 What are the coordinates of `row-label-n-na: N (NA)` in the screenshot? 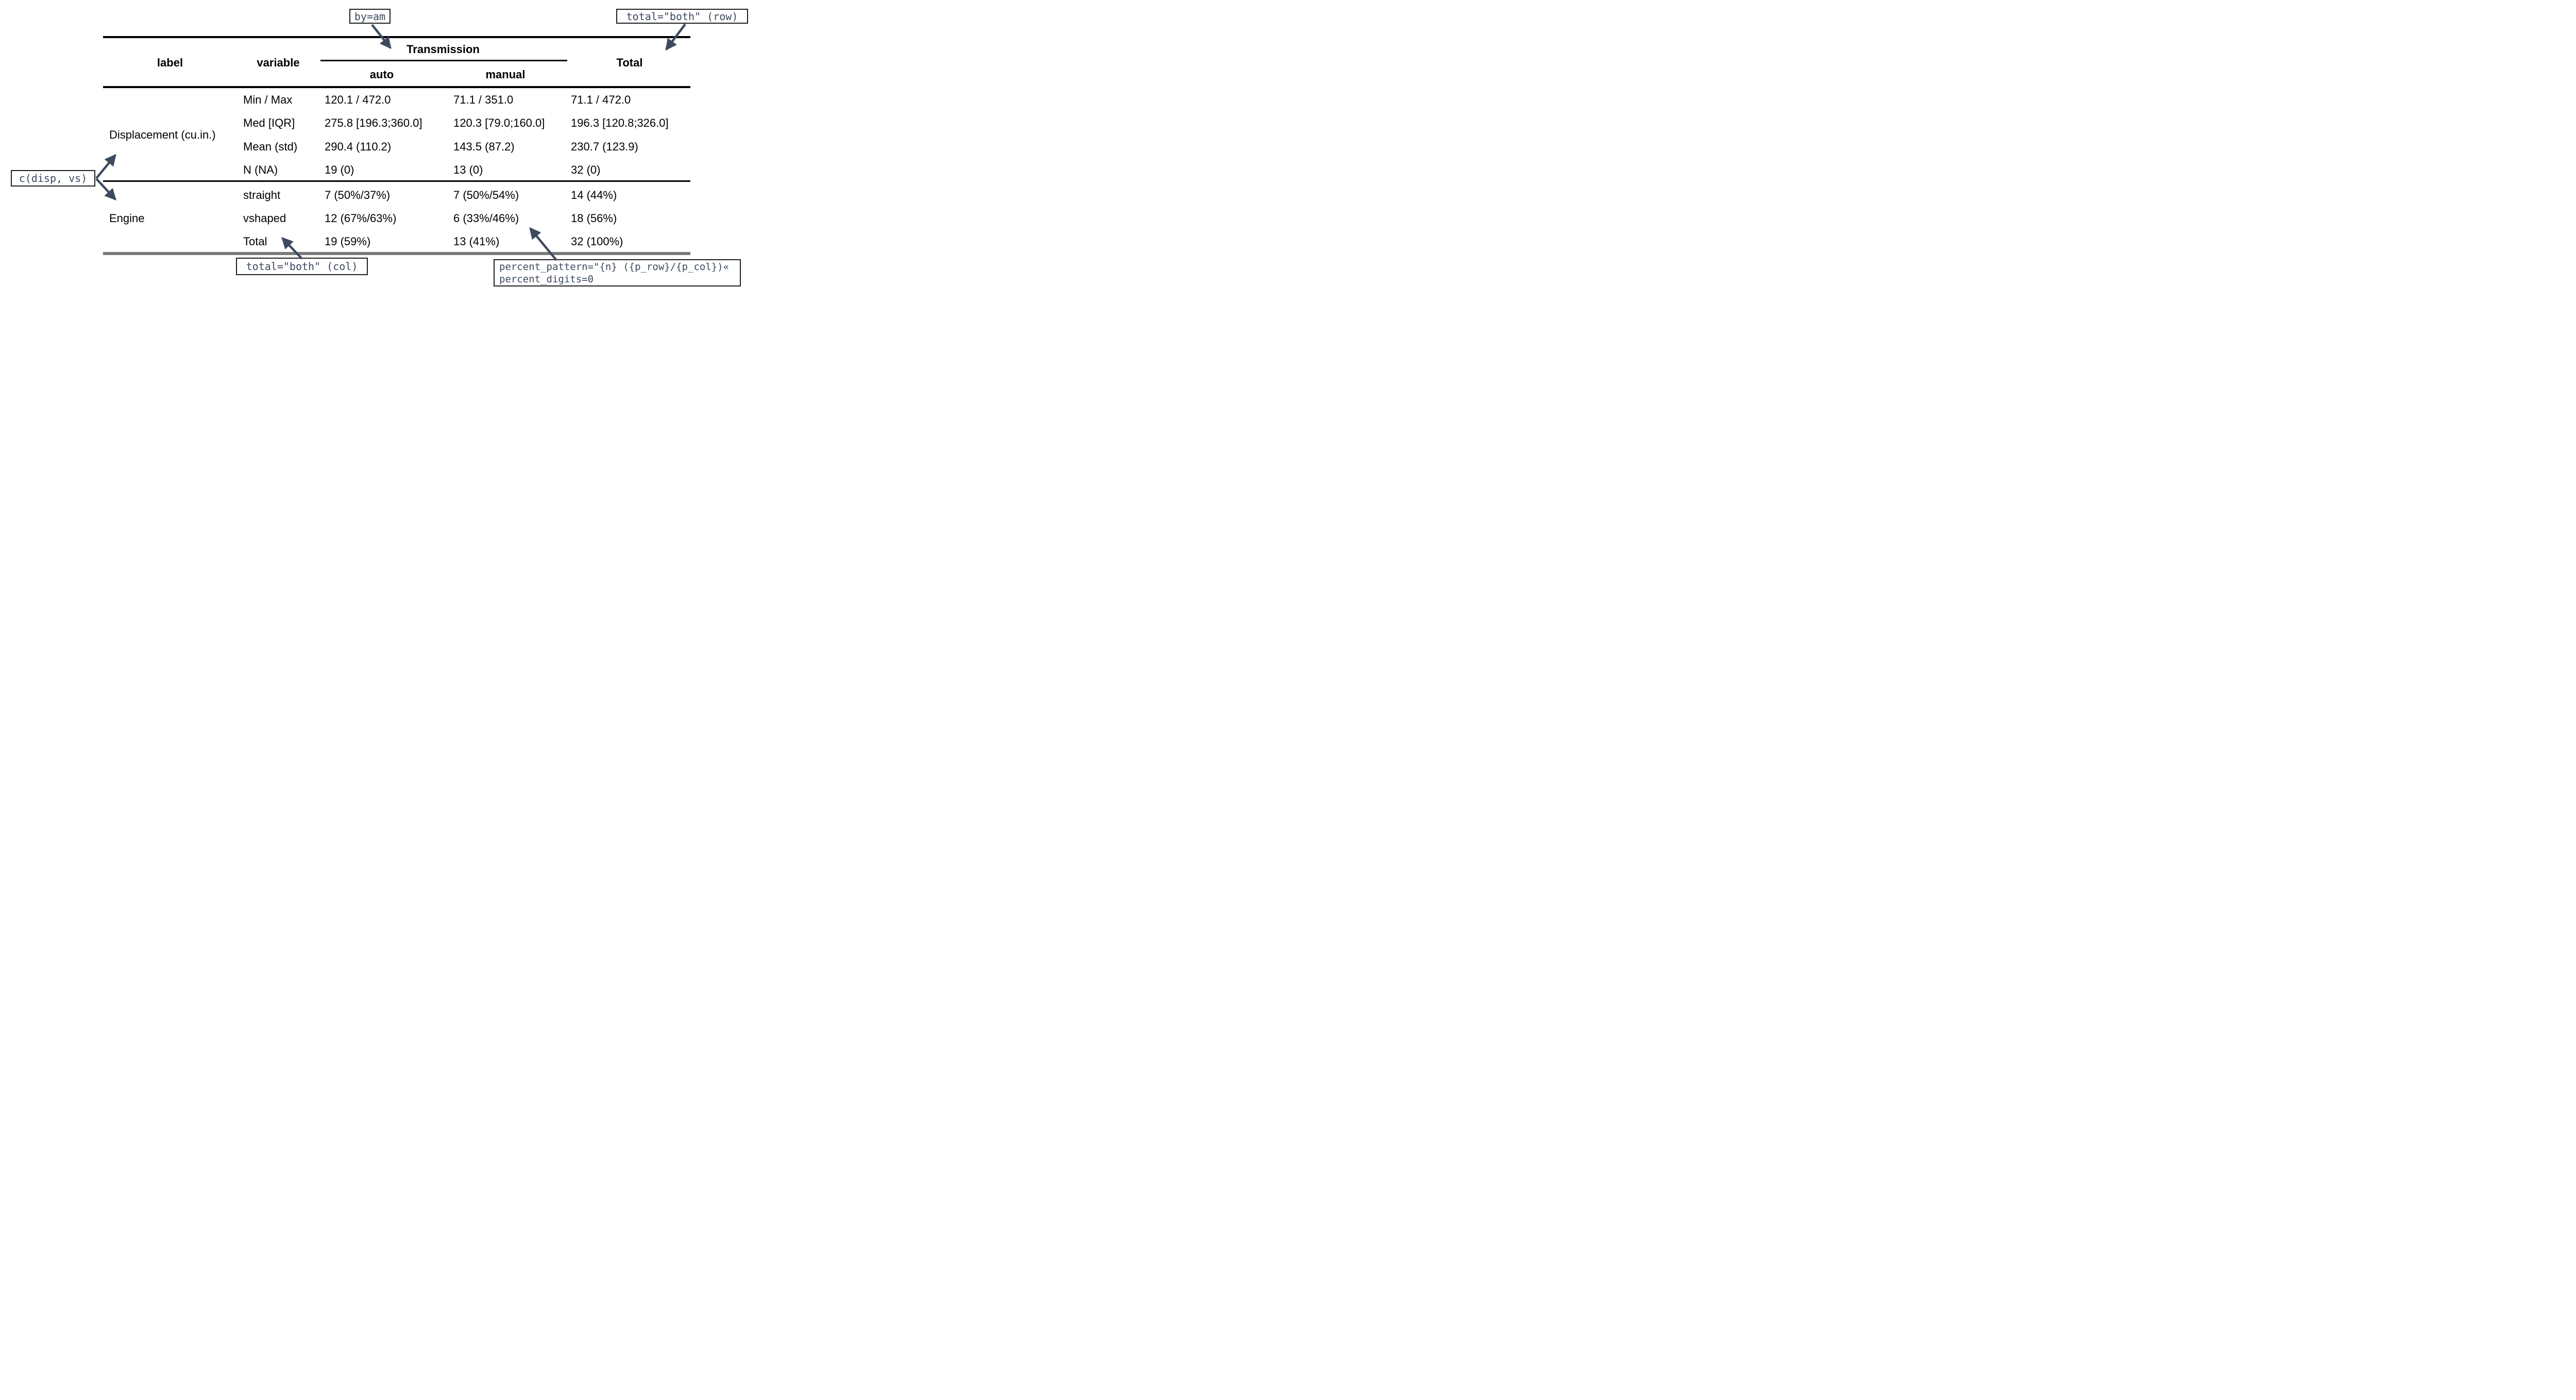 It's located at (260, 169).